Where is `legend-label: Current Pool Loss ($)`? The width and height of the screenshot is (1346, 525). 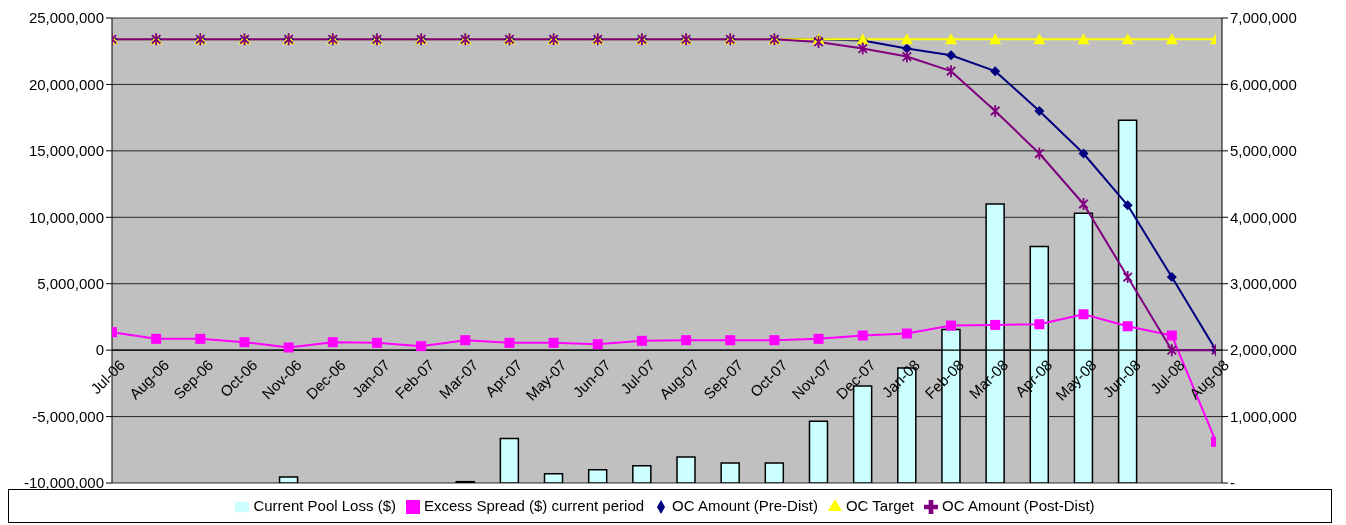 legend-label: Current Pool Loss ($) is located at coordinates (324, 505).